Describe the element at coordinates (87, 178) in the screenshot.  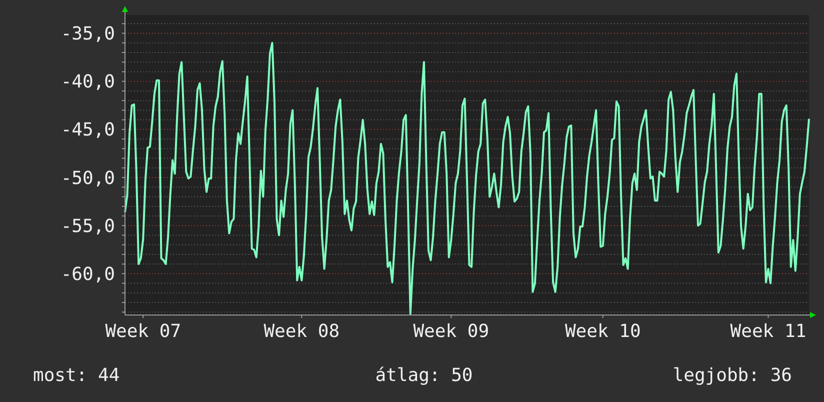
I see `y-tick-label: -50,0` at that location.